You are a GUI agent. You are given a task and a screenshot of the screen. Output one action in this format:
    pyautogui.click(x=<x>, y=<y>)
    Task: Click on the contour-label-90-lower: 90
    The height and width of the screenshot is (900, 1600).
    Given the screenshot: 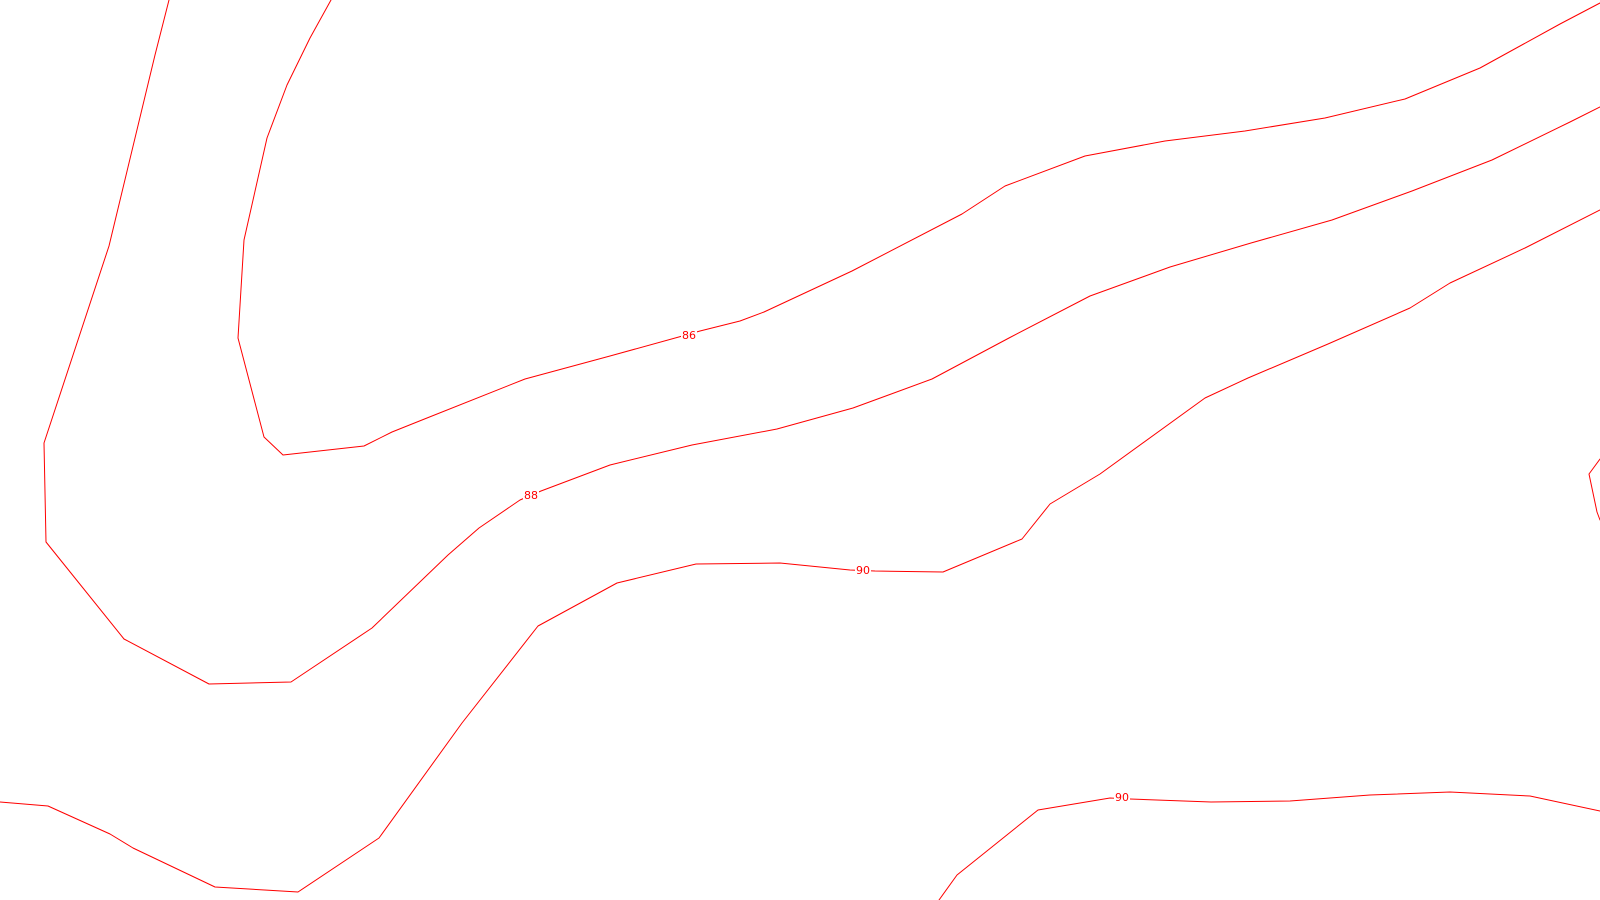 What is the action you would take?
    pyautogui.click(x=1122, y=797)
    